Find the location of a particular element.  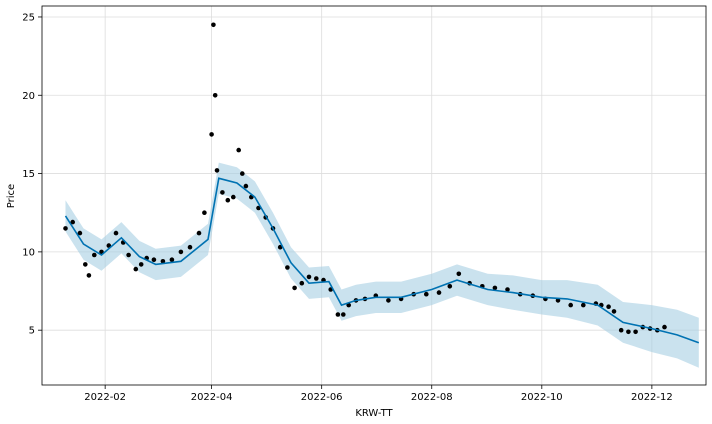

y-tick-label: 25 is located at coordinates (28, 17).